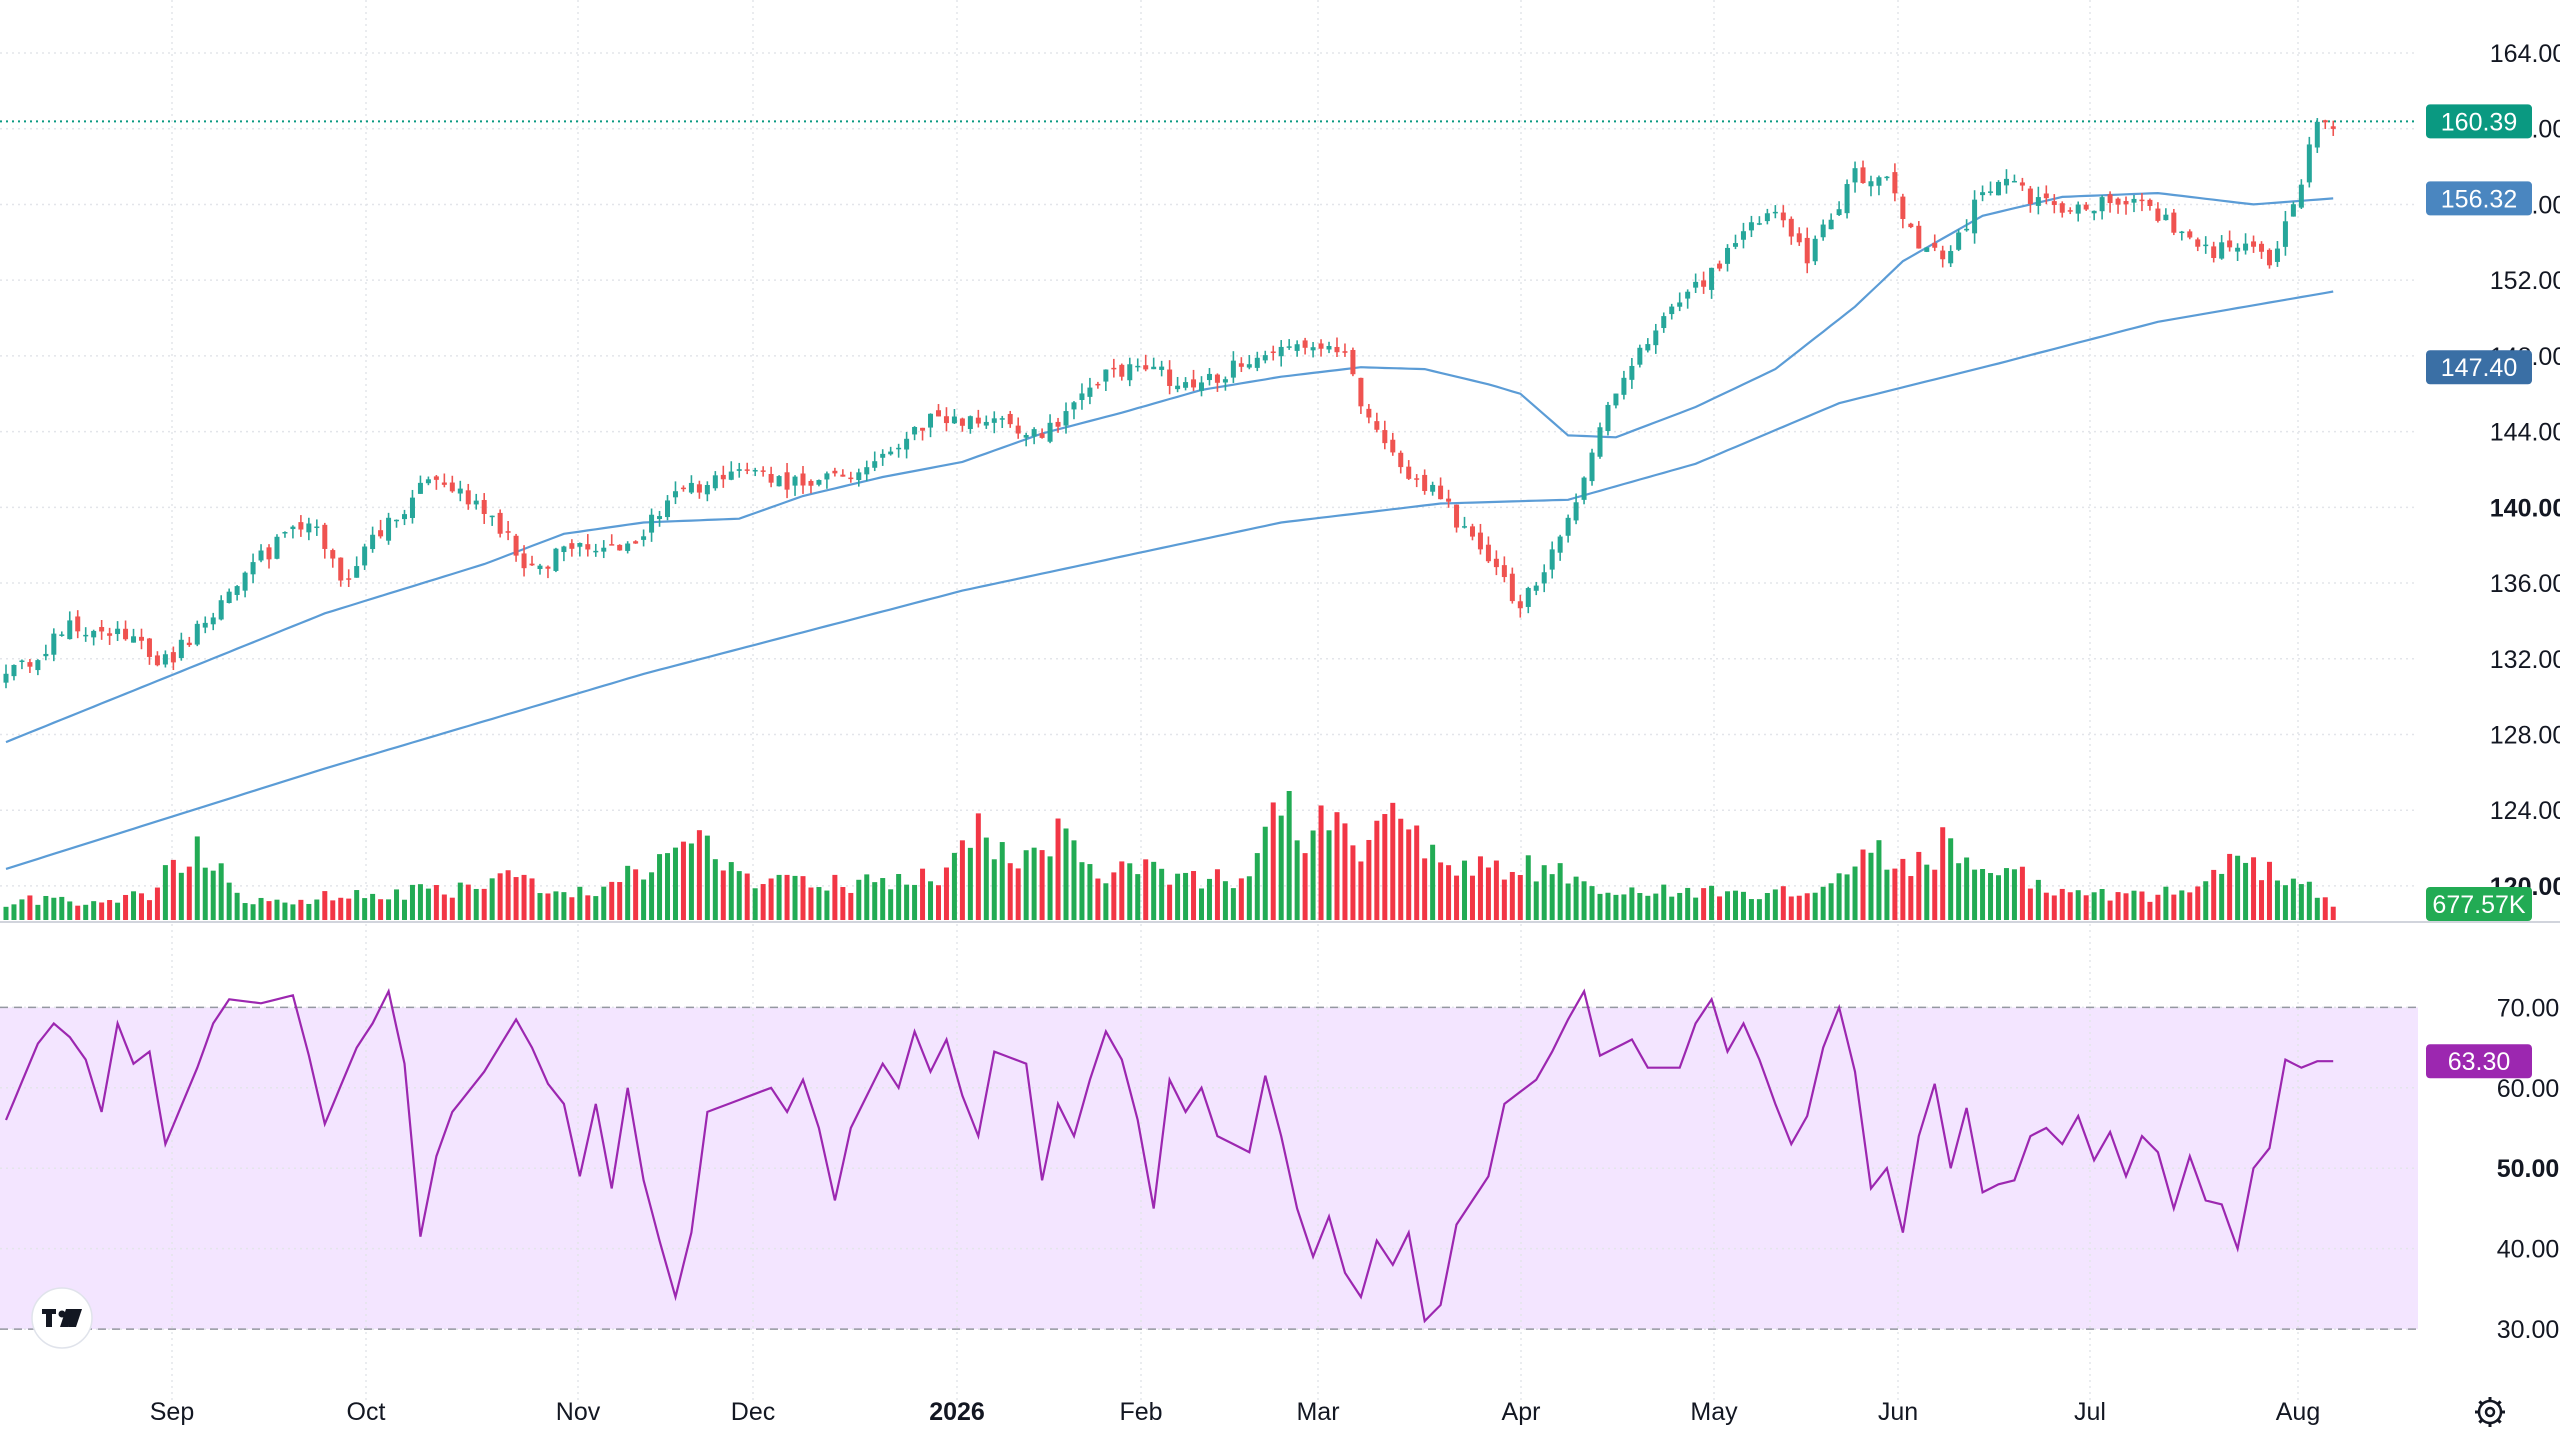  Describe the element at coordinates (2525, 735) in the screenshot. I see `price-tick-label: 128.00` at that location.